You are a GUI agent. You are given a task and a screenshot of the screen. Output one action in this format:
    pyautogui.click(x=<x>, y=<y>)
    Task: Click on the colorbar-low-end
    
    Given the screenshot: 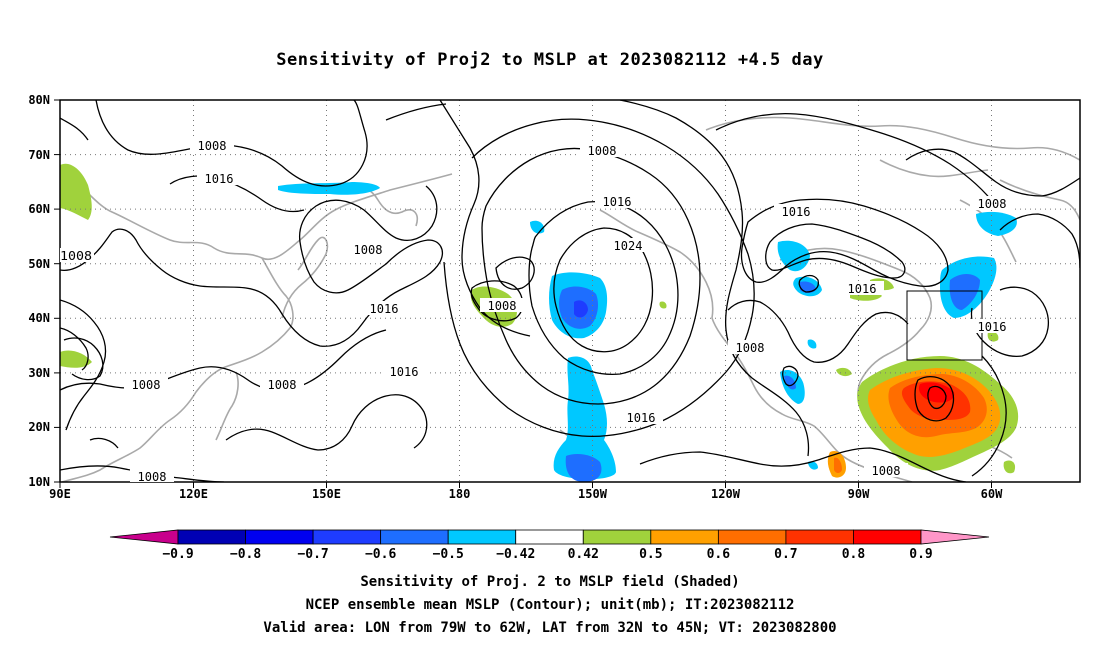 What is the action you would take?
    pyautogui.click(x=144, y=537)
    